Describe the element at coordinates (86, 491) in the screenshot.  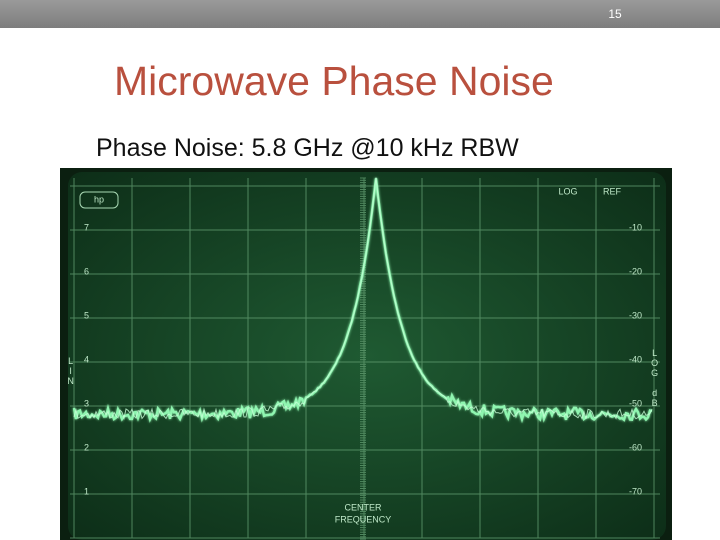
I see `left-scale-label: 1` at that location.